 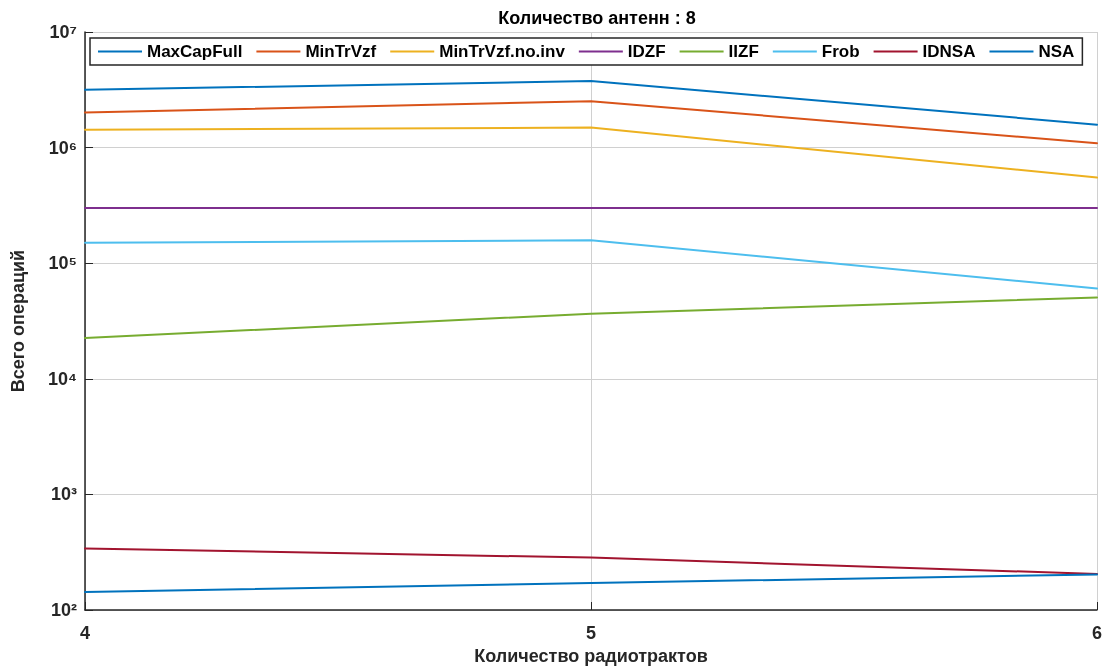 I want to click on legend-label: MinTrVzf.no.inv, so click(x=502, y=51).